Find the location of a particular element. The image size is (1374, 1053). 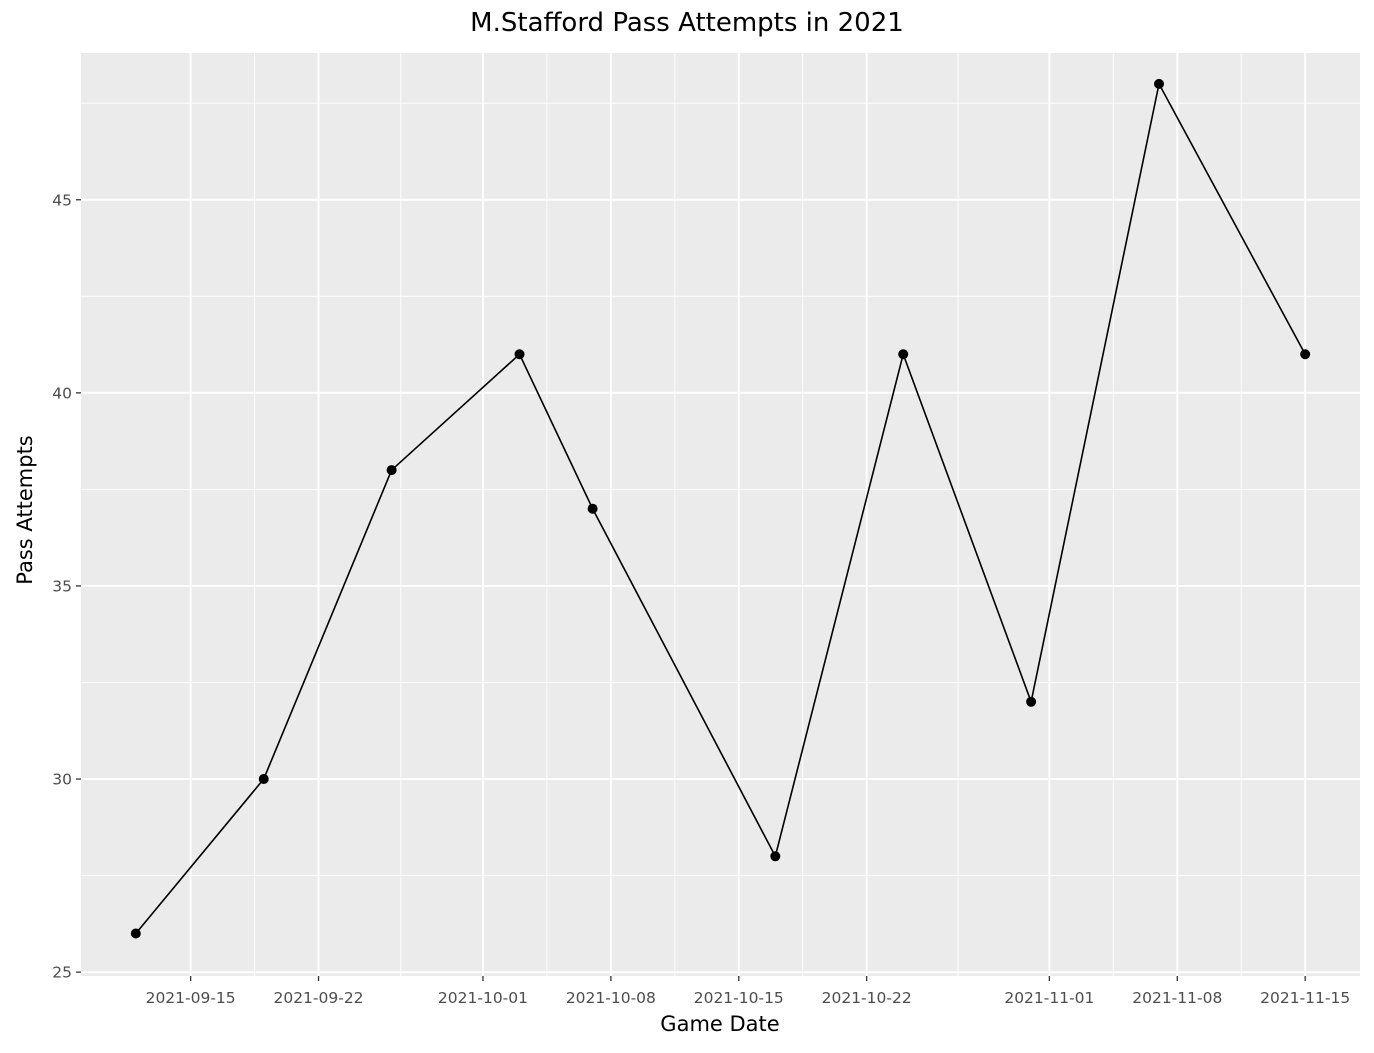

x-tick-label: 2021-10-01 is located at coordinates (483, 998).